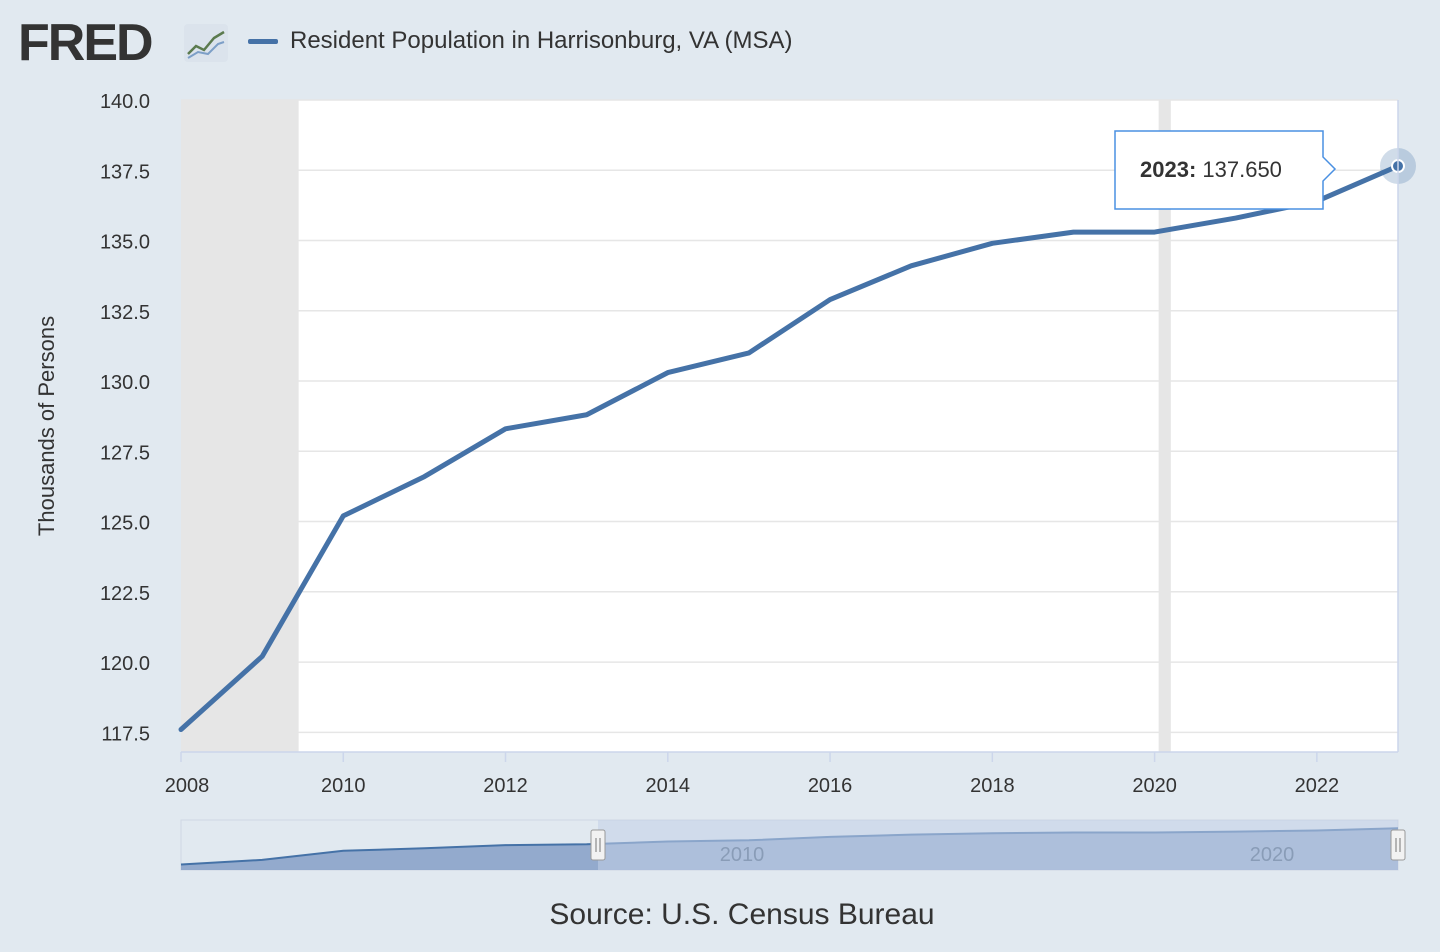 The image size is (1440, 952). I want to click on x-tick-label: 2012, so click(505, 786).